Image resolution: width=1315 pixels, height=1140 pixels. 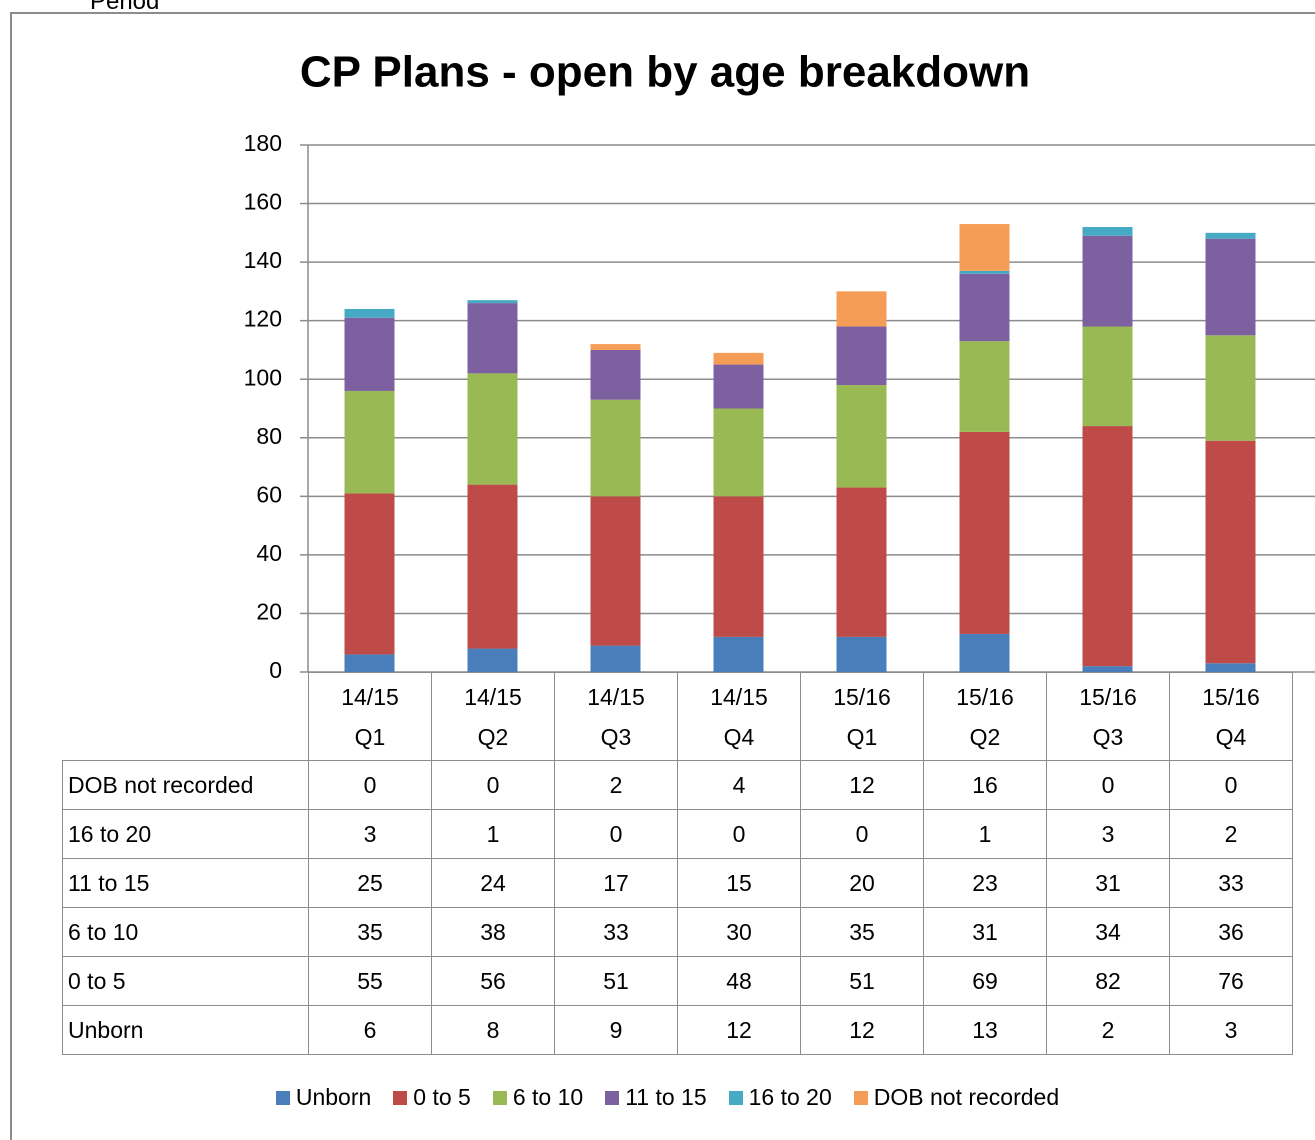 What do you see at coordinates (985, 716) in the screenshot?
I see `x-tick-label: 15/16 Q2` at bounding box center [985, 716].